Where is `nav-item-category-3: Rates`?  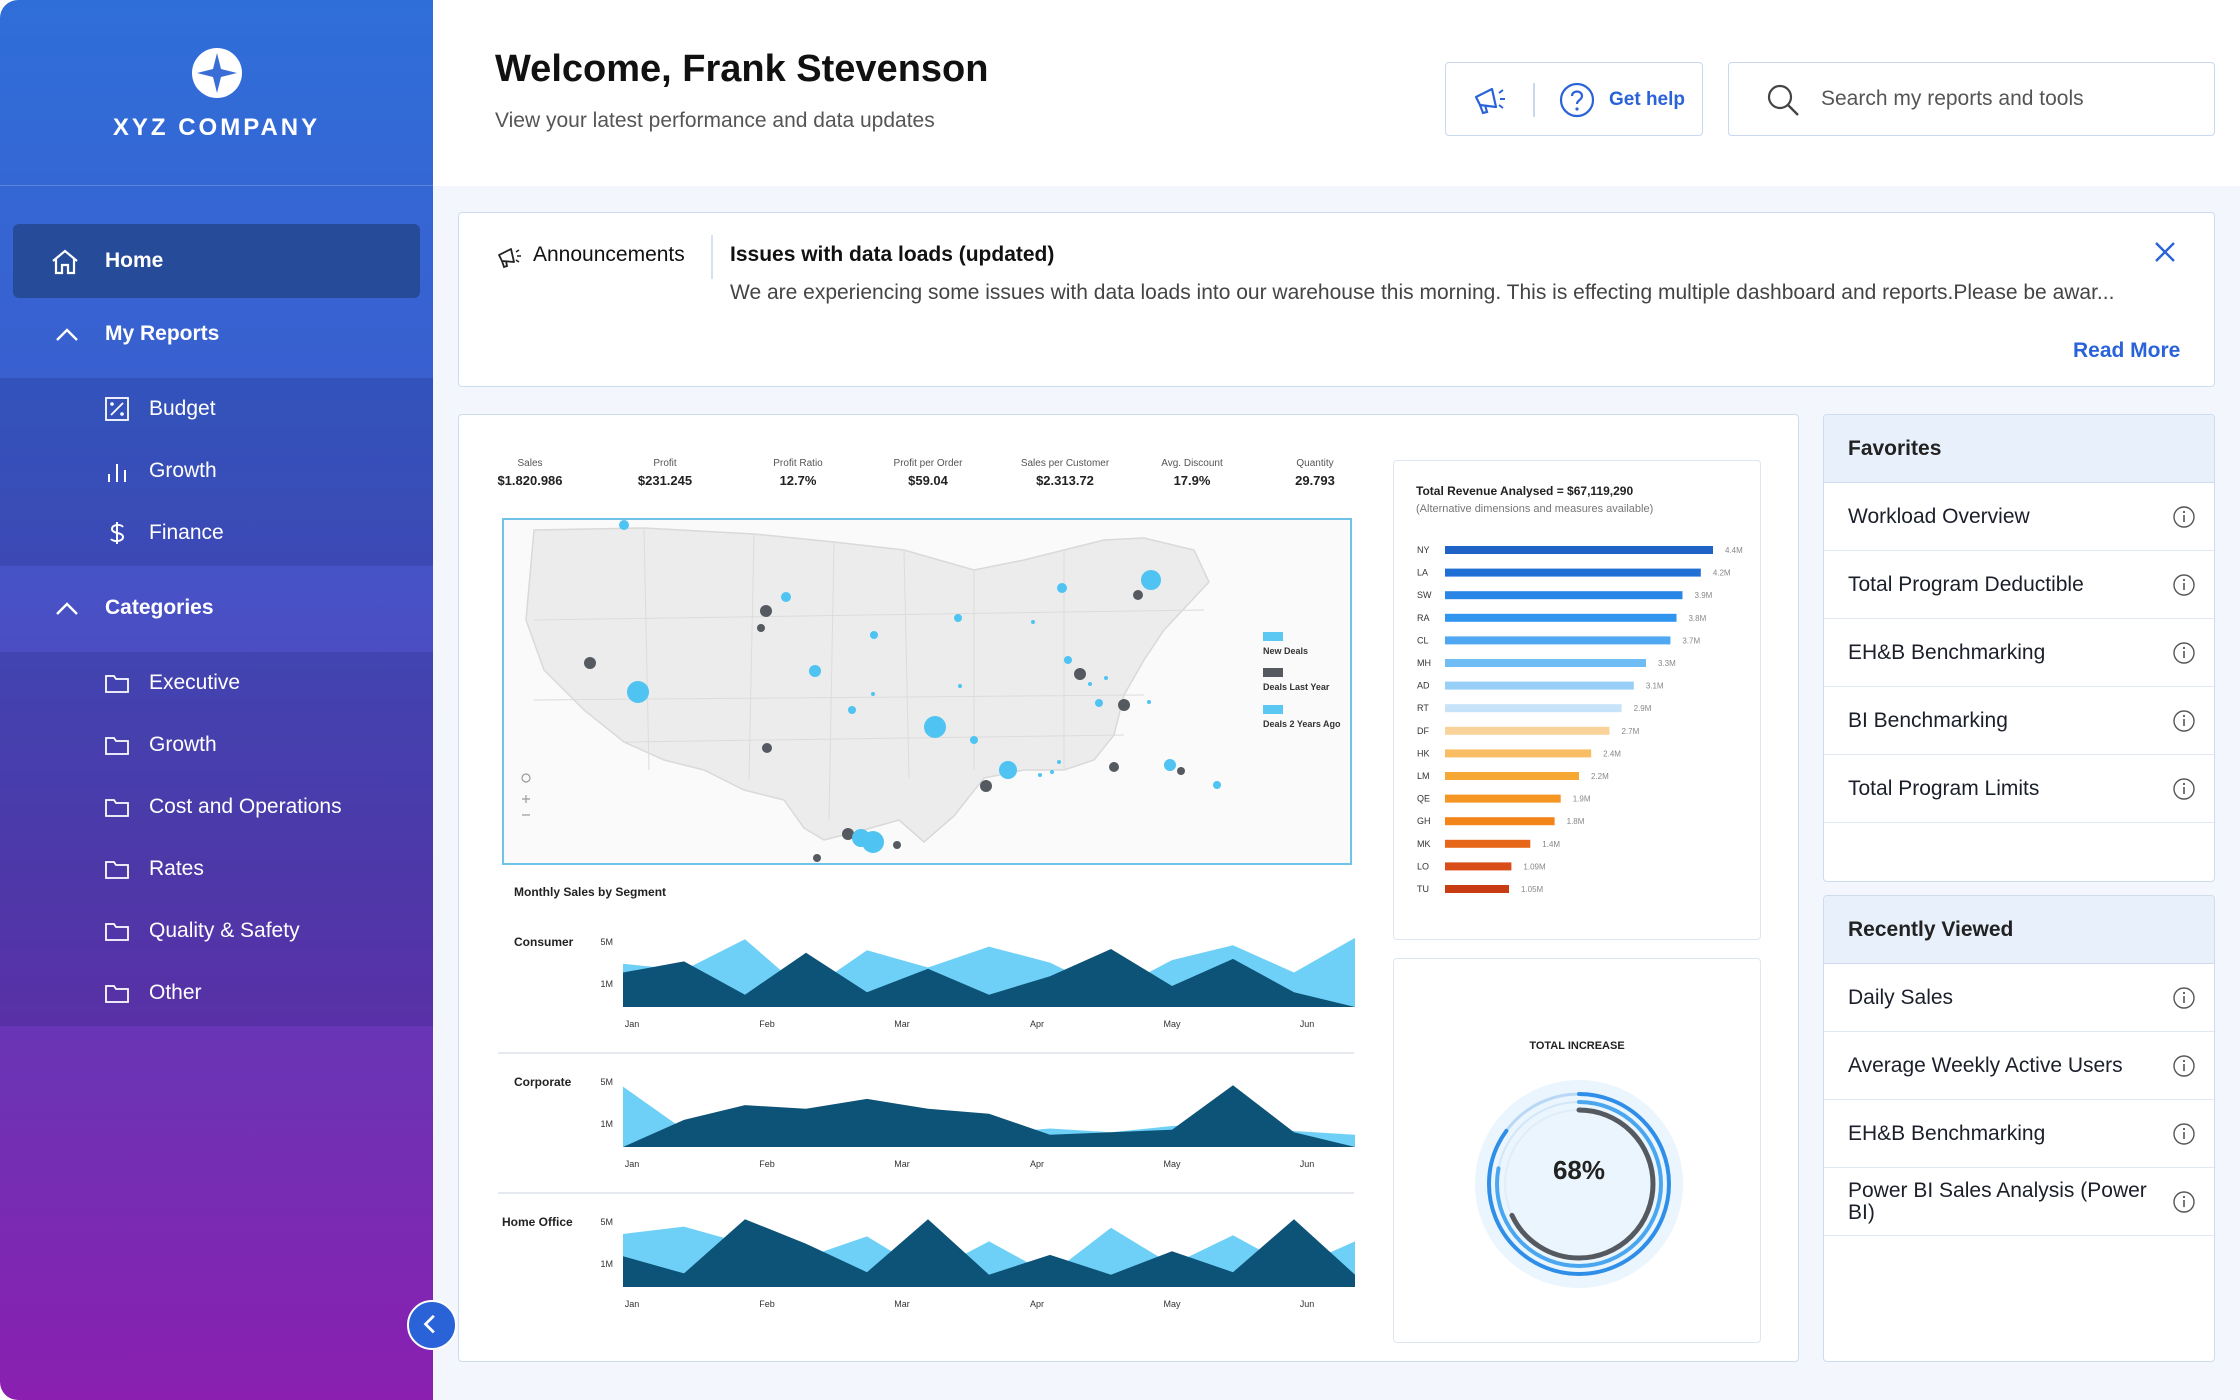
nav-item-category-3: Rates is located at coordinates (216, 869).